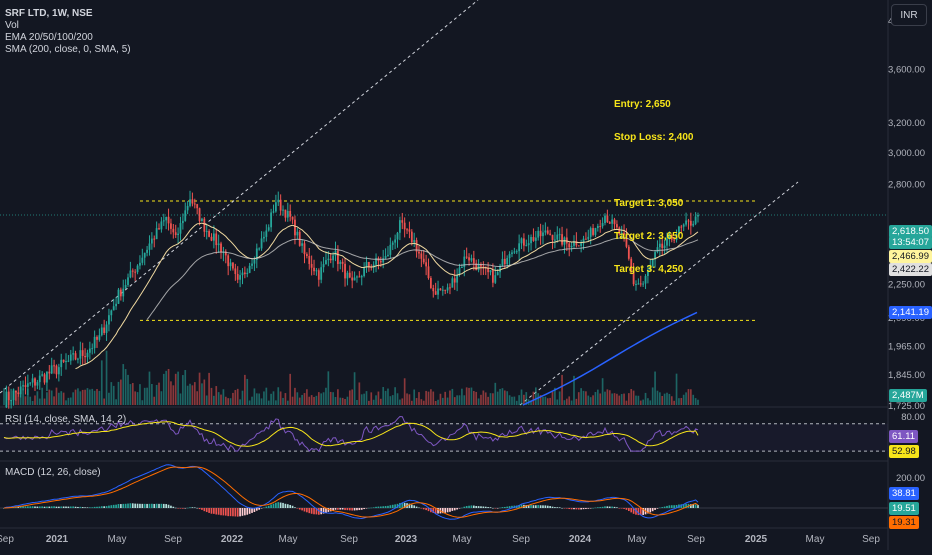 The width and height of the screenshot is (932, 555). What do you see at coordinates (68, 49) in the screenshot?
I see `sma-indicator-label: SMA (200, close, 0, SMA, 5)` at bounding box center [68, 49].